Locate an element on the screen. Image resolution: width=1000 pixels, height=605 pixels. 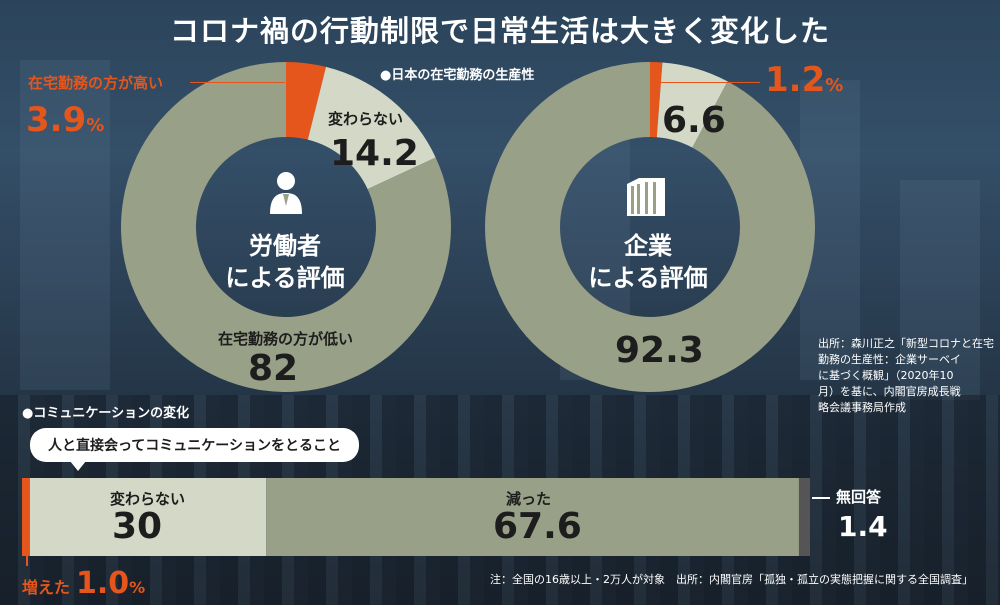
worker-center-line1: 労働者 is located at coordinates (285, 246).